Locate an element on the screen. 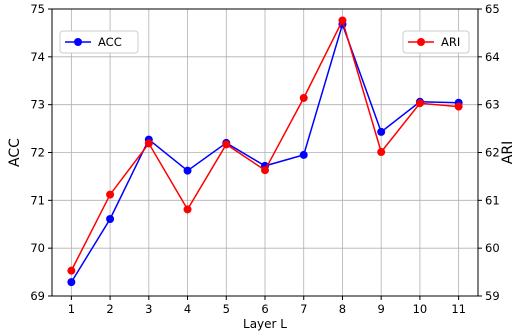 Image resolution: width=518 pixels, height=334 pixels. legend-ari: ARI is located at coordinates (436, 42).